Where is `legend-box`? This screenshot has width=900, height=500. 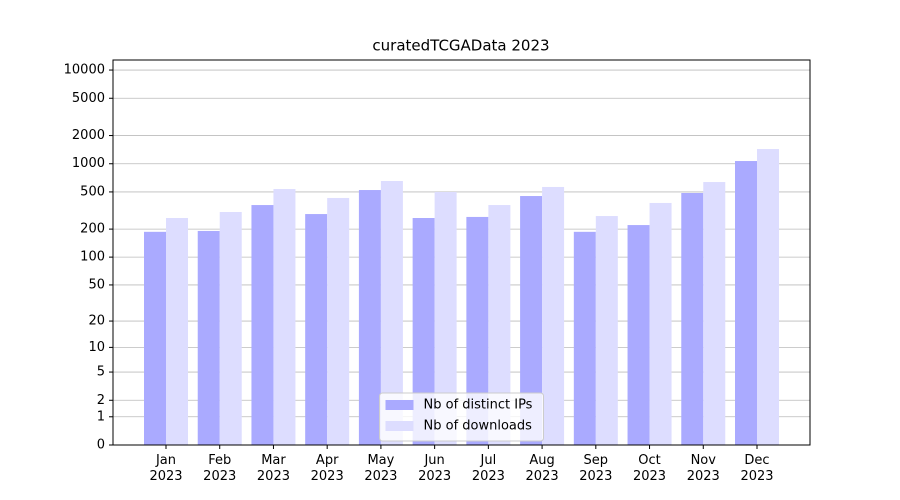 legend-box is located at coordinates (461, 417).